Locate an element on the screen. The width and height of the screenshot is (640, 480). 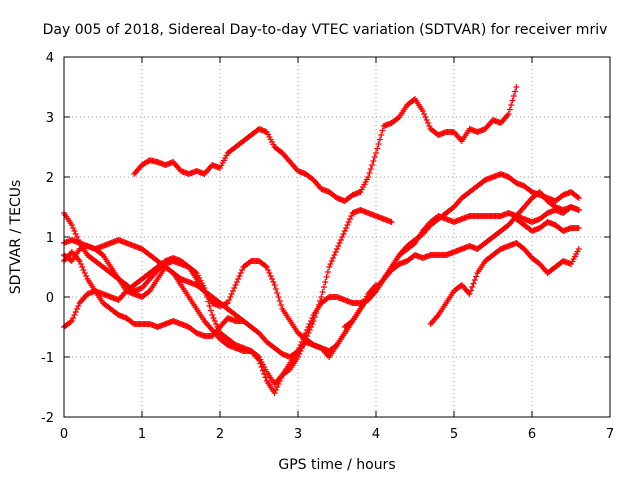
x-axis-label: GPS time / hours is located at coordinates (336, 465).